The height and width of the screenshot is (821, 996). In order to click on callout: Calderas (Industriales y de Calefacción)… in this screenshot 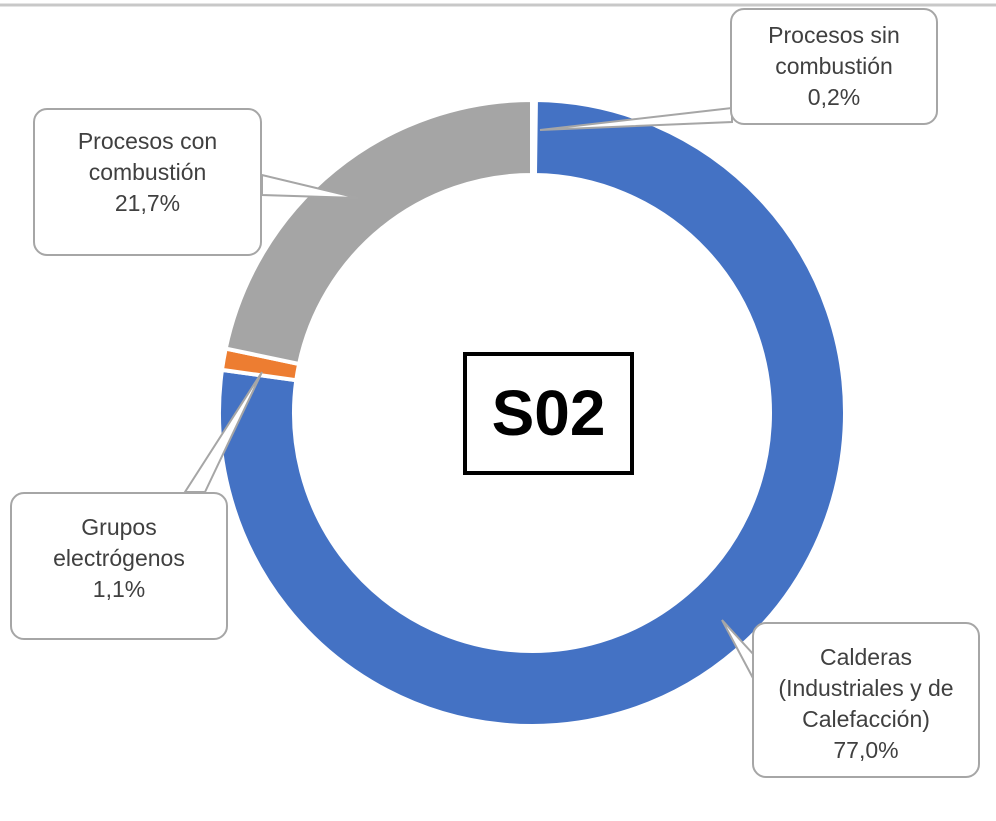, I will do `click(866, 700)`.